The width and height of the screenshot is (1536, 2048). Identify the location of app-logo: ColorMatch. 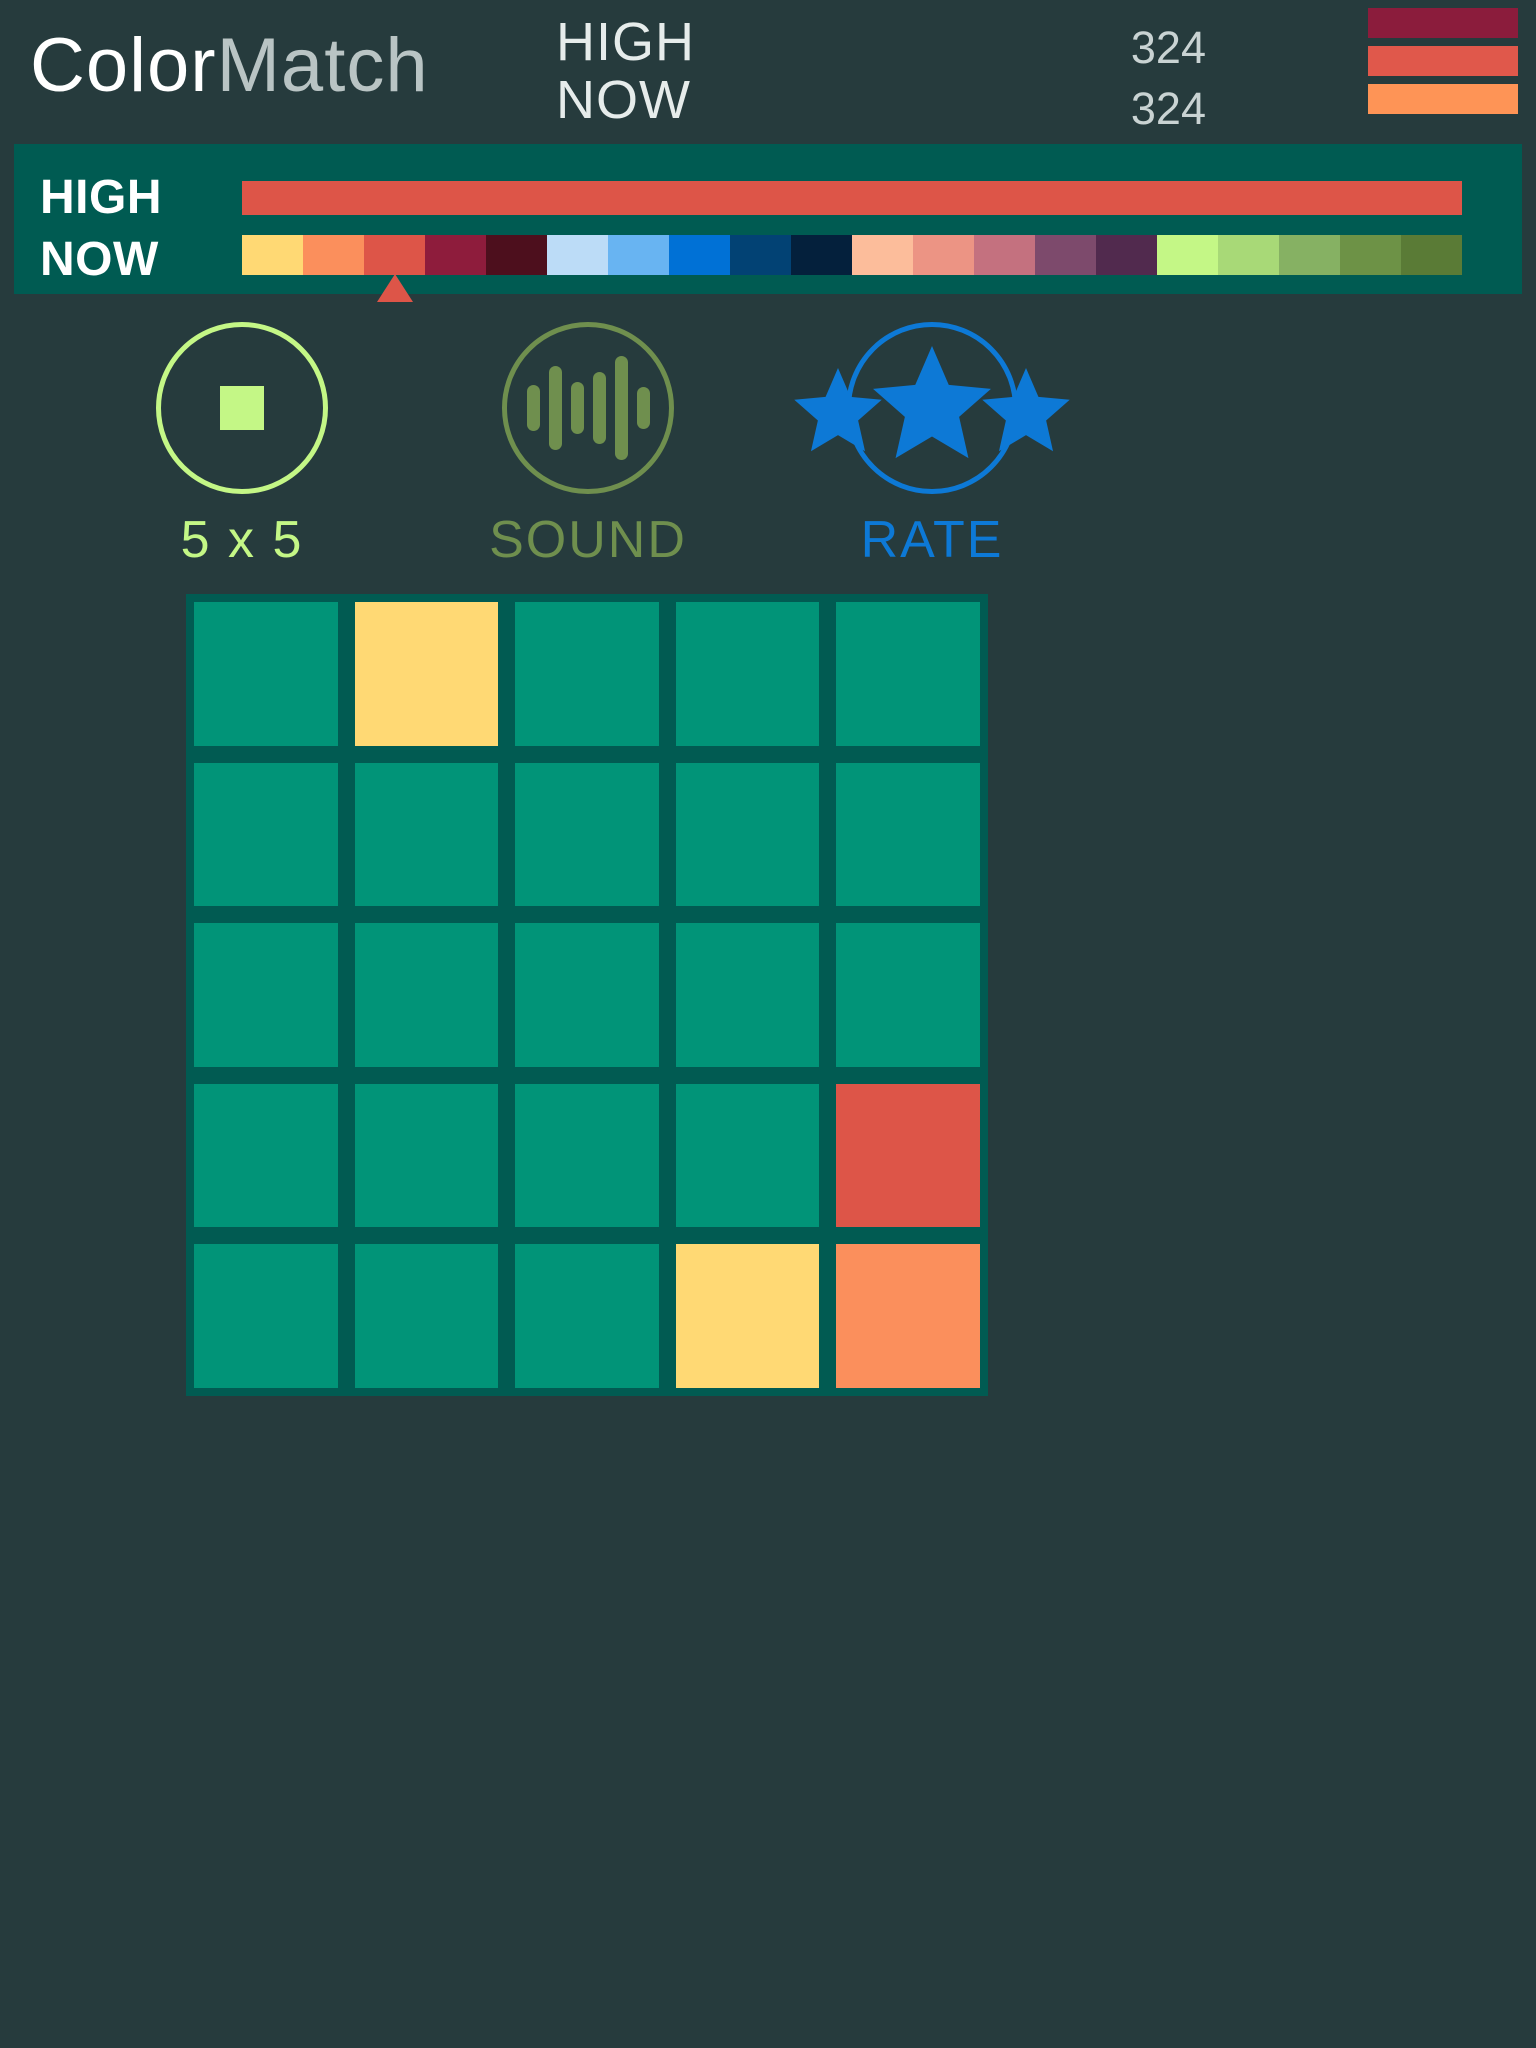
(229, 66).